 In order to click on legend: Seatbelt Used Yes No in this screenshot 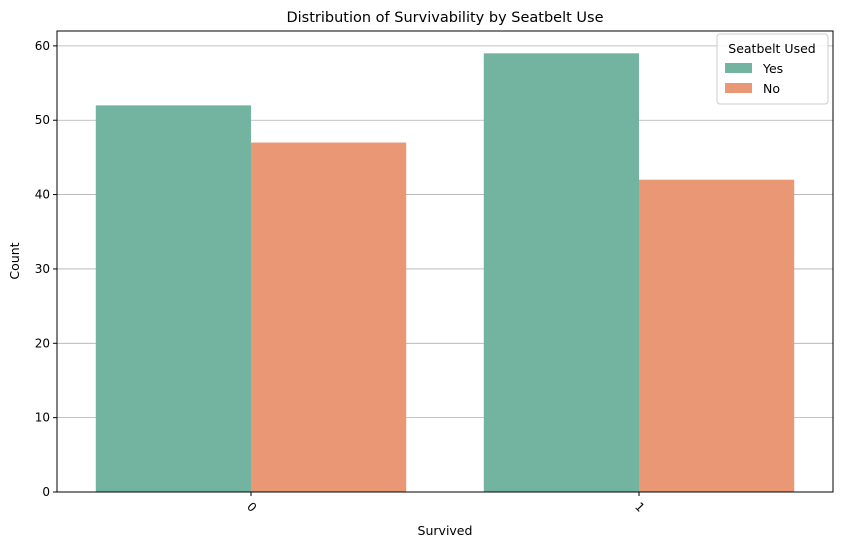, I will do `click(772, 69)`.